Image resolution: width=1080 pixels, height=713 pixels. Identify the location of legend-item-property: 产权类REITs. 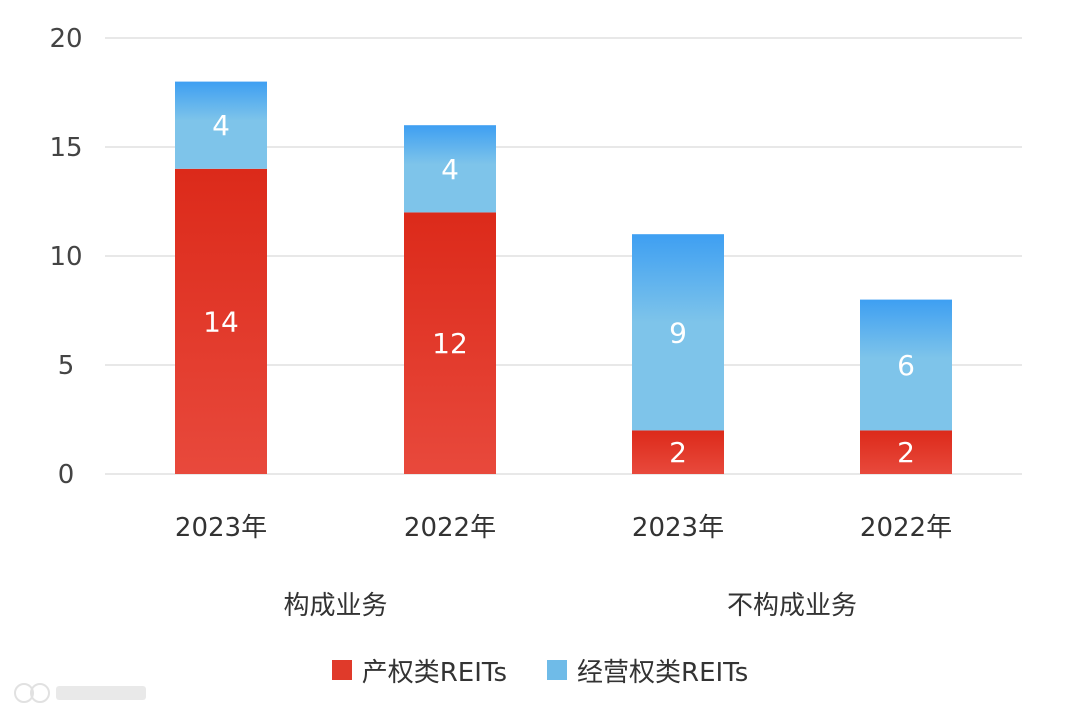
(419, 670).